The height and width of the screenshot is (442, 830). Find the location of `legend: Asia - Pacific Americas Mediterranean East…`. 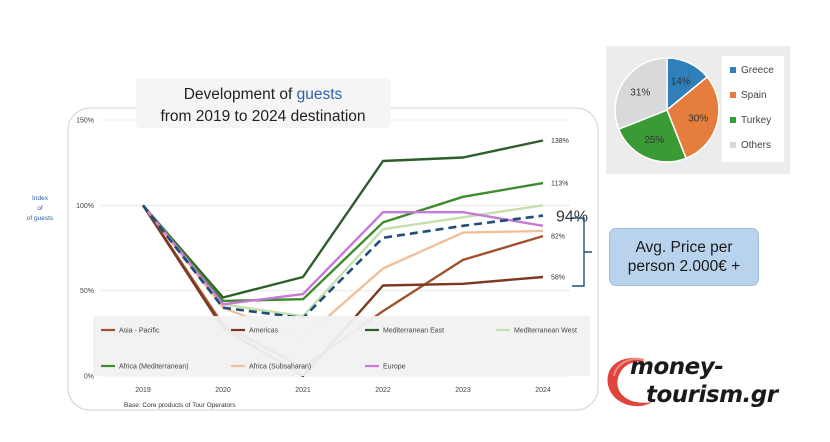

legend: Asia - Pacific Americas Mediterranean East… is located at coordinates (339, 349).